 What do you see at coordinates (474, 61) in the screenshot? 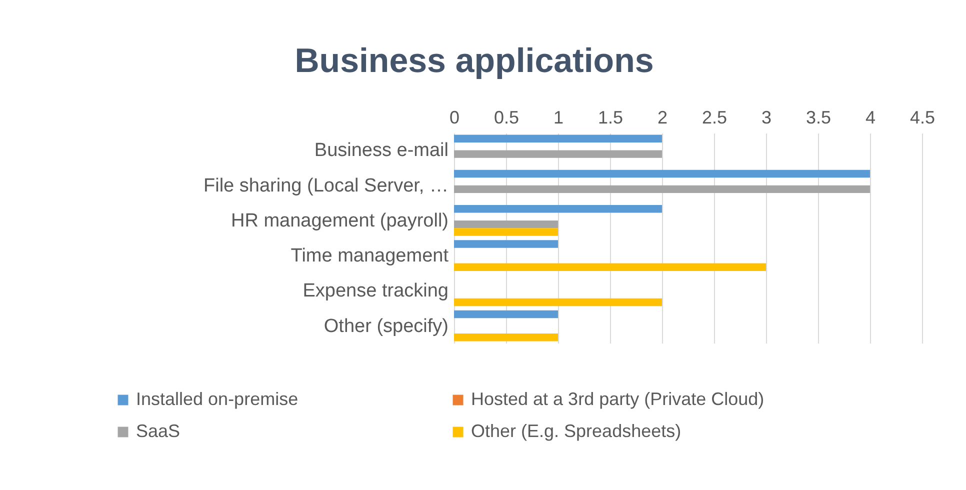
I see `chart-title: Business applications` at bounding box center [474, 61].